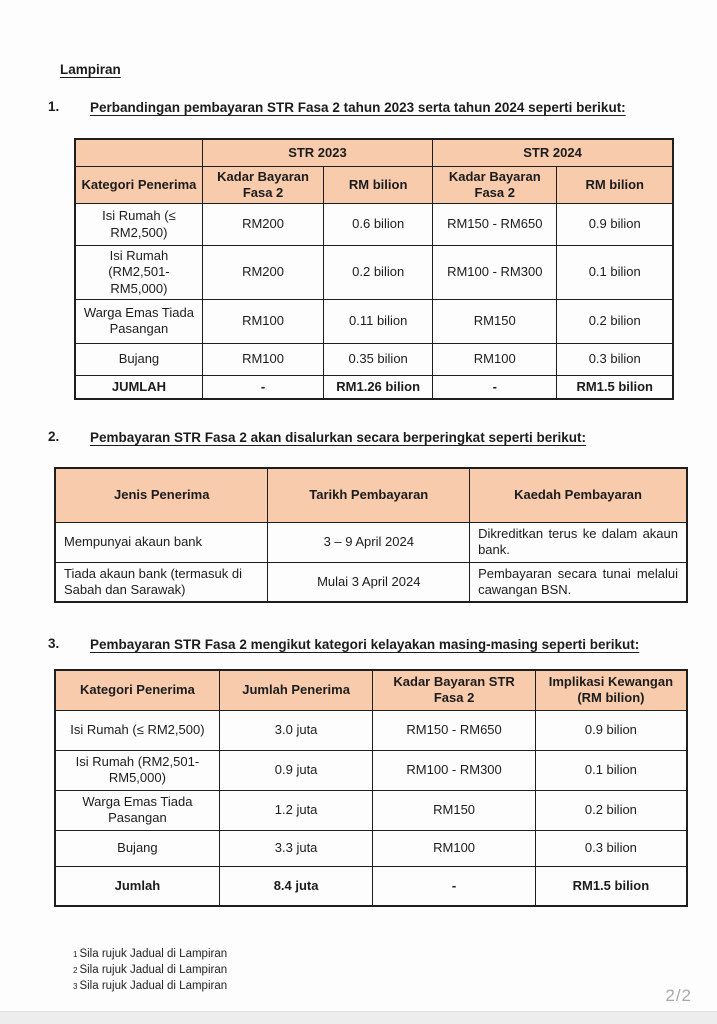  I want to click on table-header-cell: Kadar Bayaran STR Fasa 2, so click(454, 690).